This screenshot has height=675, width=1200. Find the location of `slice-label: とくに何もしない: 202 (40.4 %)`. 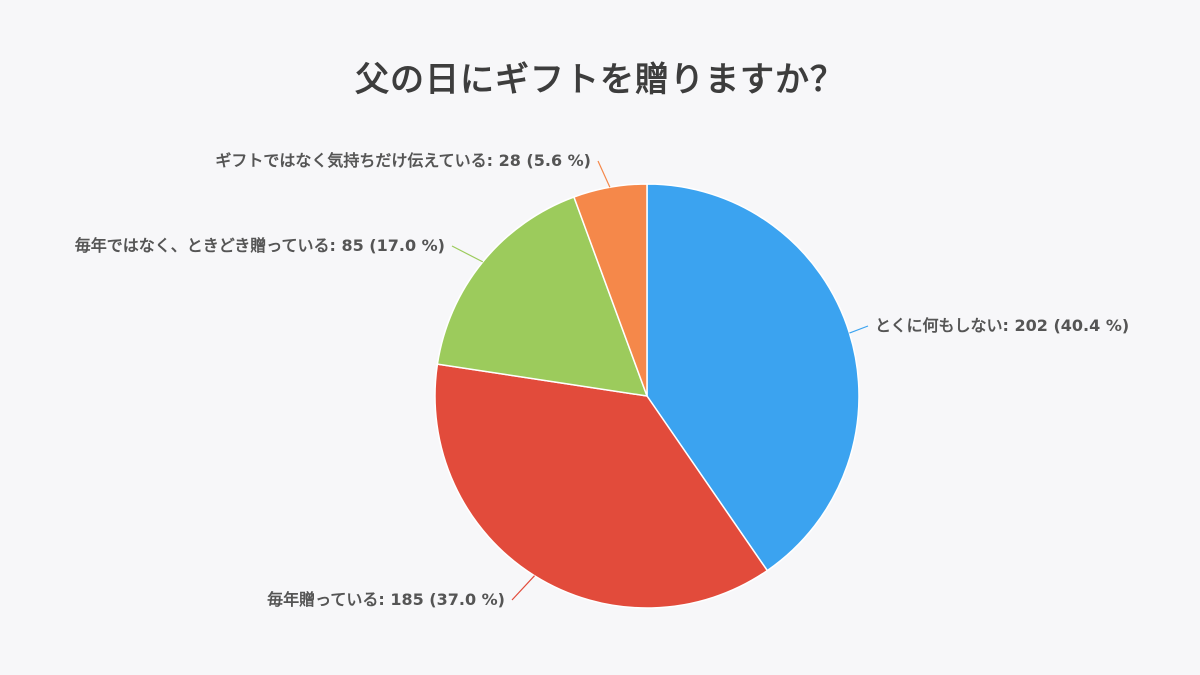

slice-label: とくに何もしない: 202 (40.4 %) is located at coordinates (1002, 325).